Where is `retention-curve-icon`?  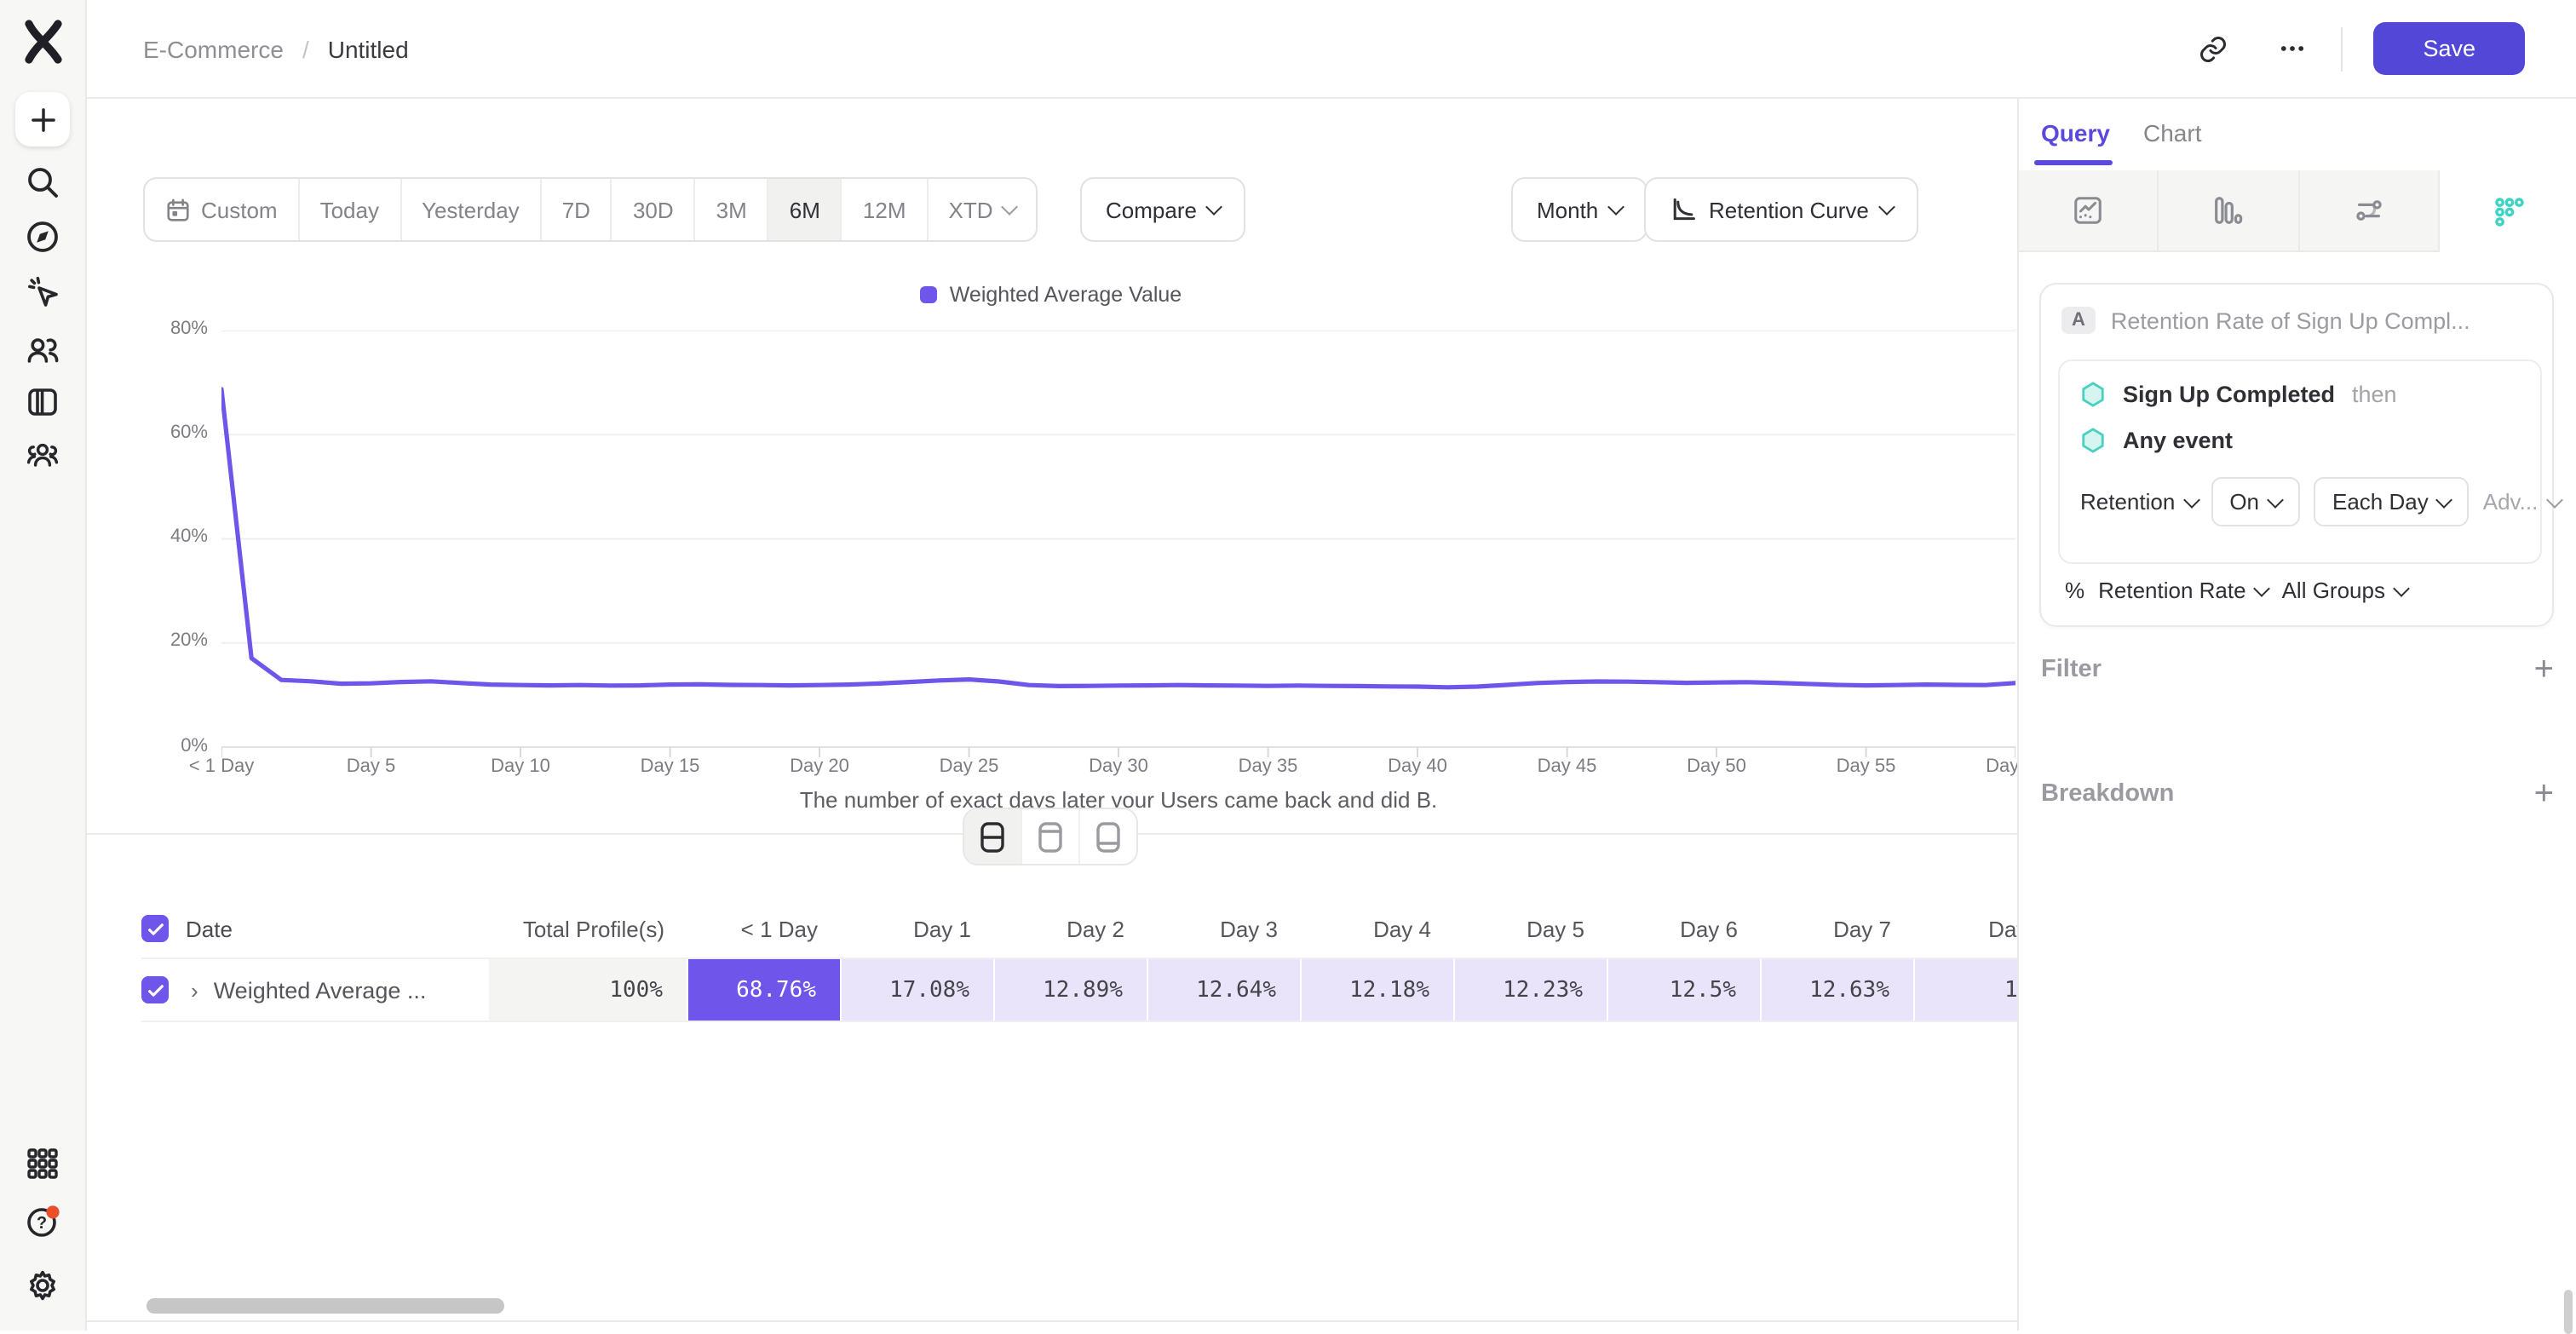 retention-curve-icon is located at coordinates (1683, 210).